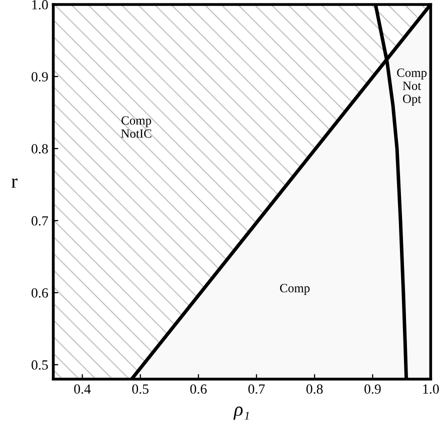 The image size is (444, 446). What do you see at coordinates (82, 389) in the screenshot?
I see `x-tick-label: 0.4` at bounding box center [82, 389].